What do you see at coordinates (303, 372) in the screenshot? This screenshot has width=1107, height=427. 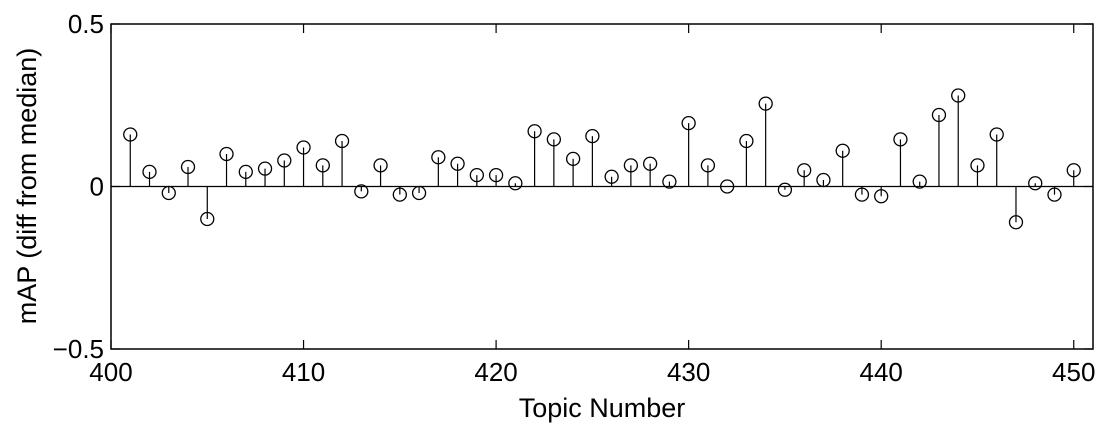 I see `x-tick-label: 410` at bounding box center [303, 372].